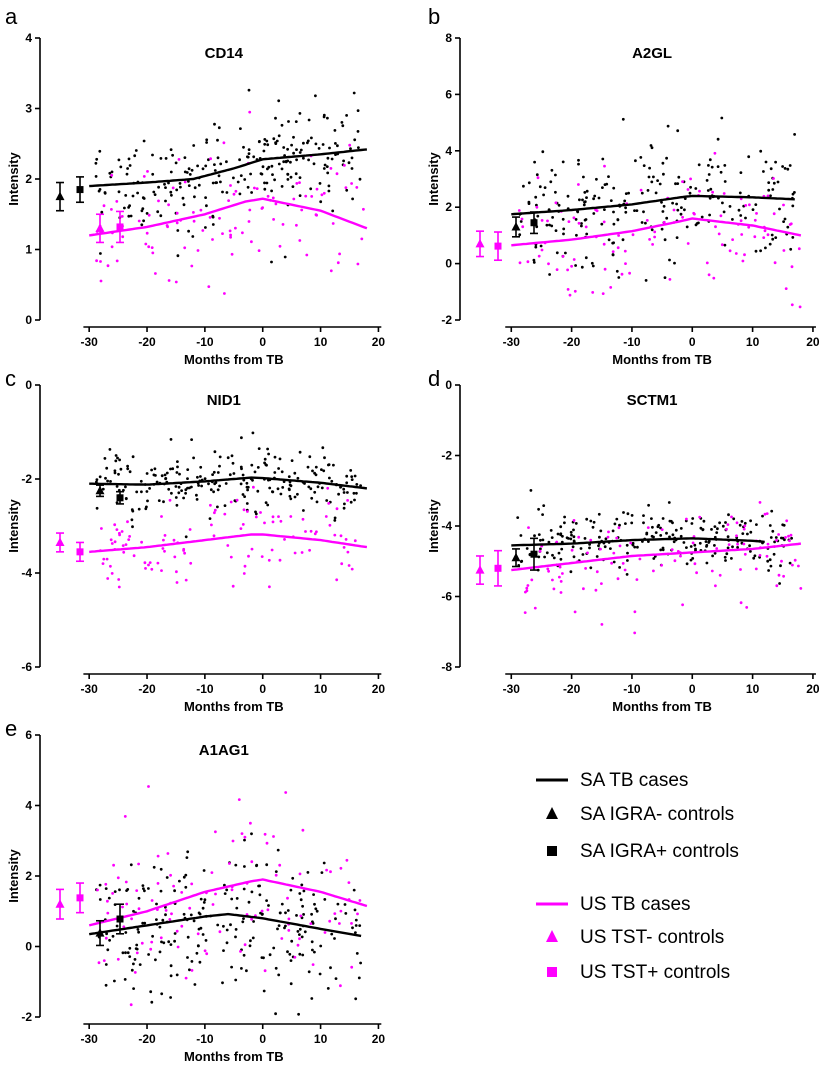 Image resolution: width=830 pixels, height=1070 pixels. Describe the element at coordinates (433, 179) in the screenshot. I see `y-axis-label: Intensity` at that location.